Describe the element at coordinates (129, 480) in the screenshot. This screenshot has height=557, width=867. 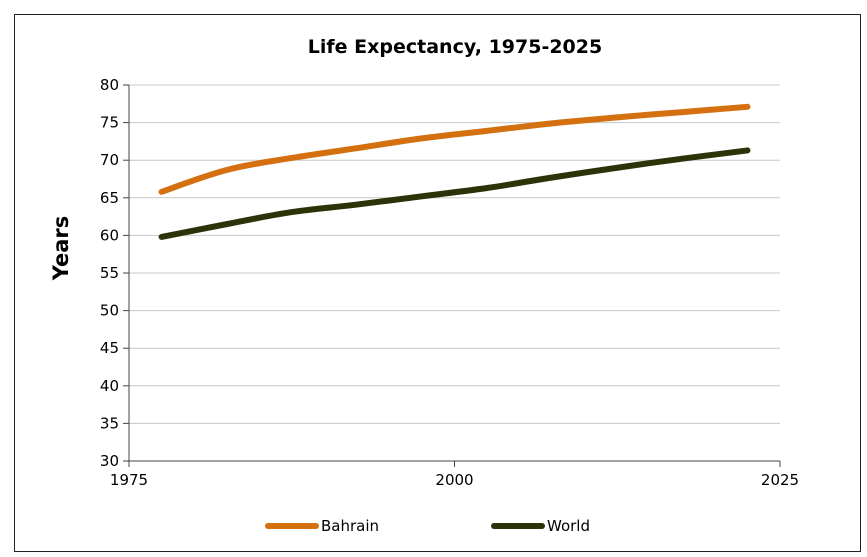
I see `x-tick-label-1975: 1975` at that location.